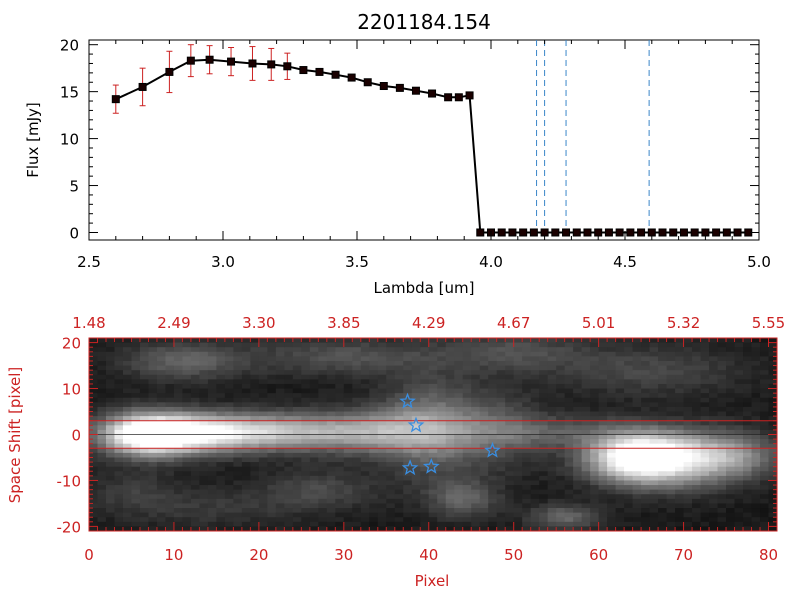  Describe the element at coordinates (88, 323) in the screenshot. I see `top-tick-label: 1.48` at that location.